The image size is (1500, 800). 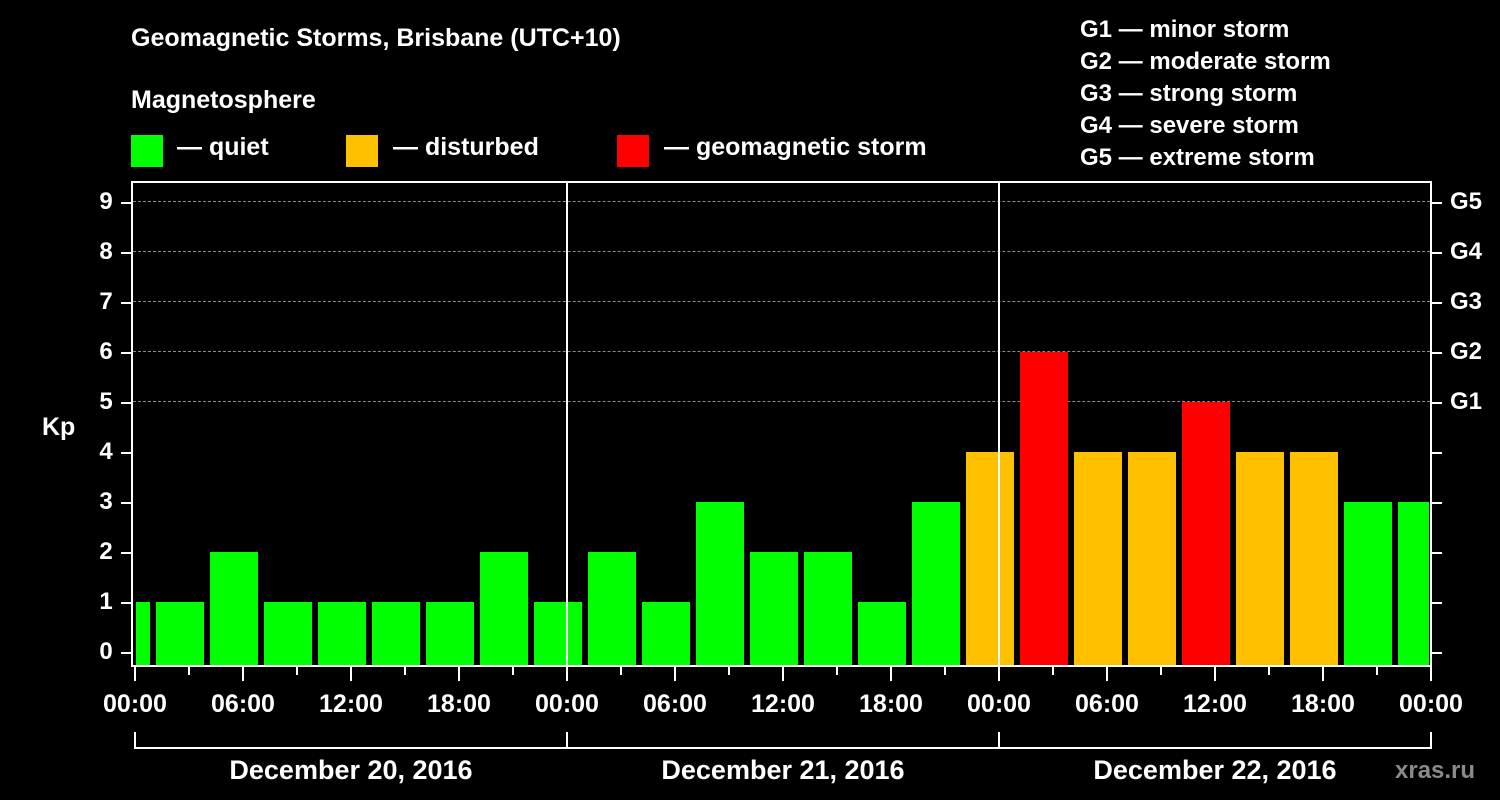 I want to click on legend-swatch-storm, so click(x=633, y=151).